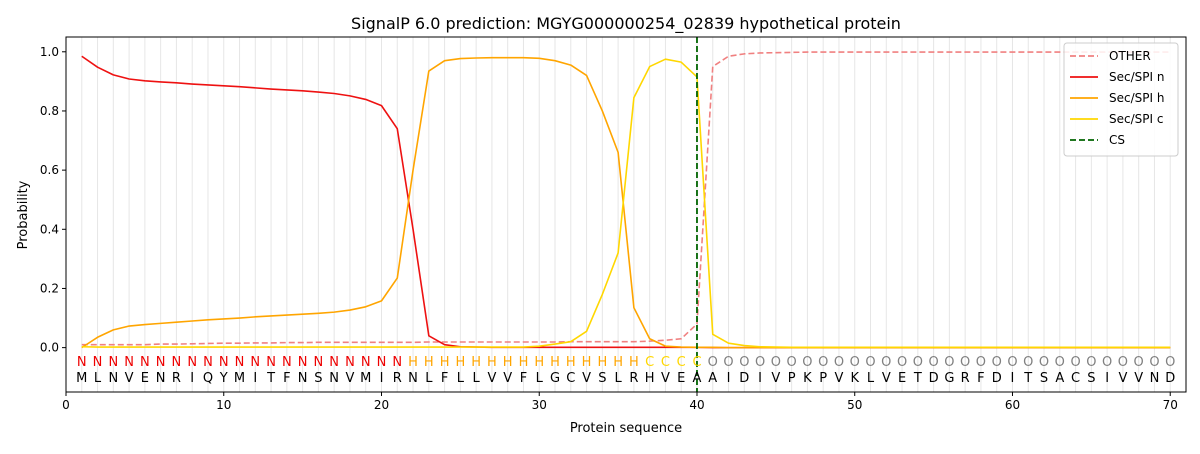 Image resolution: width=1200 pixels, height=454 pixels. Describe the element at coordinates (49, 229) in the screenshot. I see `y-tick-label: 0.4` at that location.